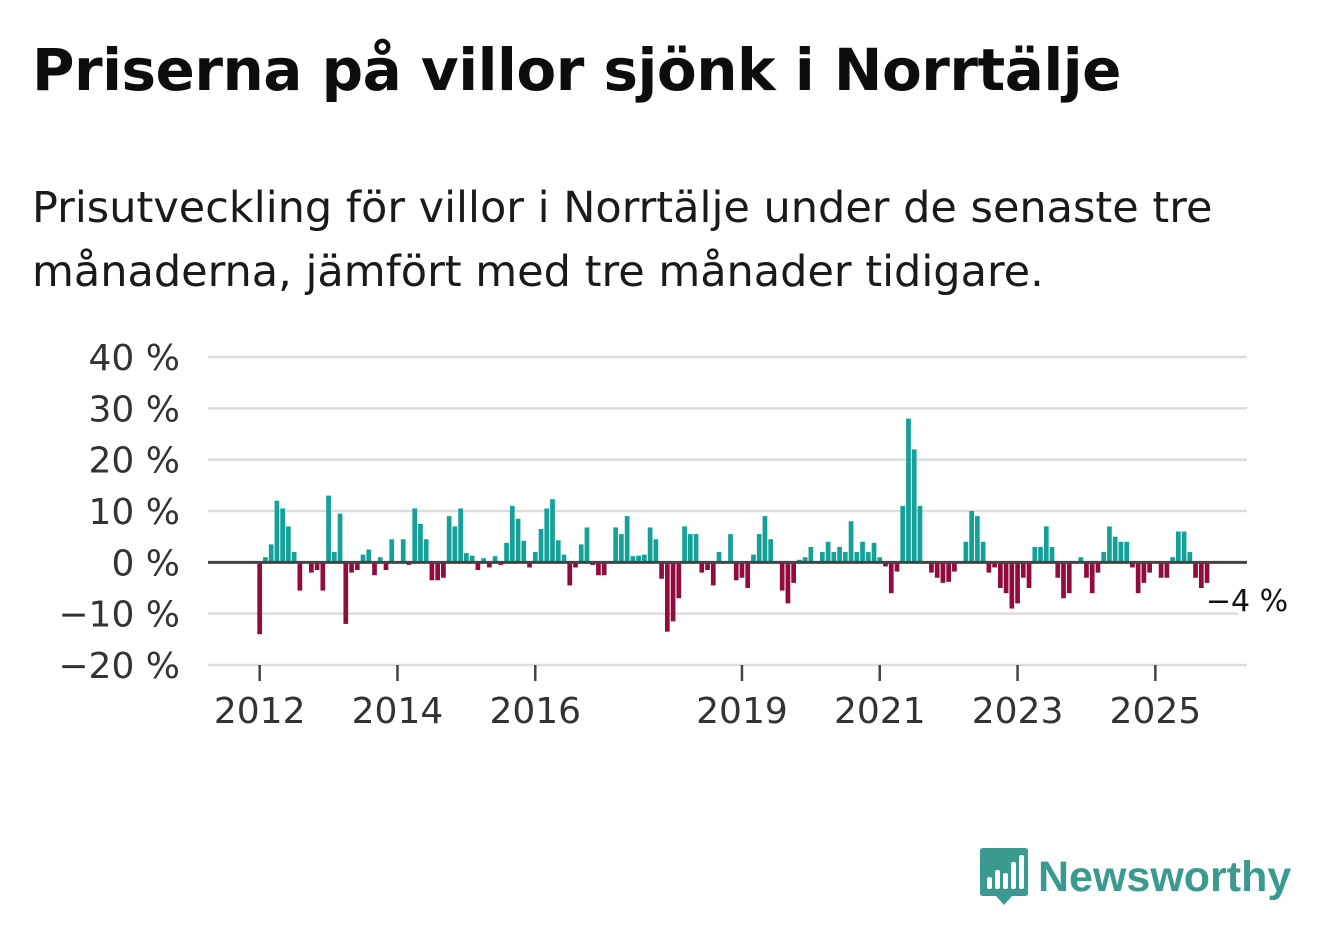 Image resolution: width=1322 pixels, height=939 pixels. I want to click on y-tick-label: −10 %, so click(119, 615).